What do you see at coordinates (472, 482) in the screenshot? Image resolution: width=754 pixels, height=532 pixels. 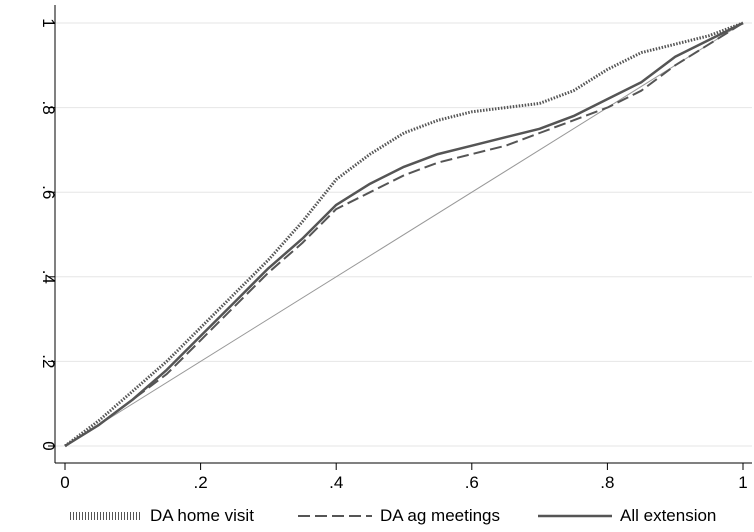 I see `x-tick-label: .6` at bounding box center [472, 482].